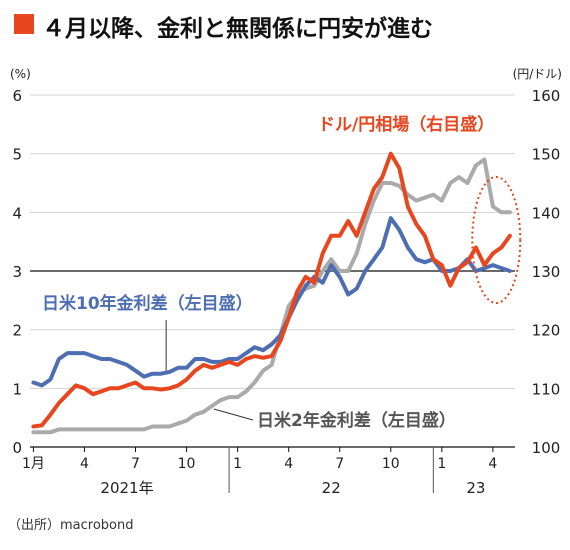 Image resolution: width=570 pixels, height=550 pixels. Describe the element at coordinates (546, 155) in the screenshot. I see `right-tick-label: 150` at that location.